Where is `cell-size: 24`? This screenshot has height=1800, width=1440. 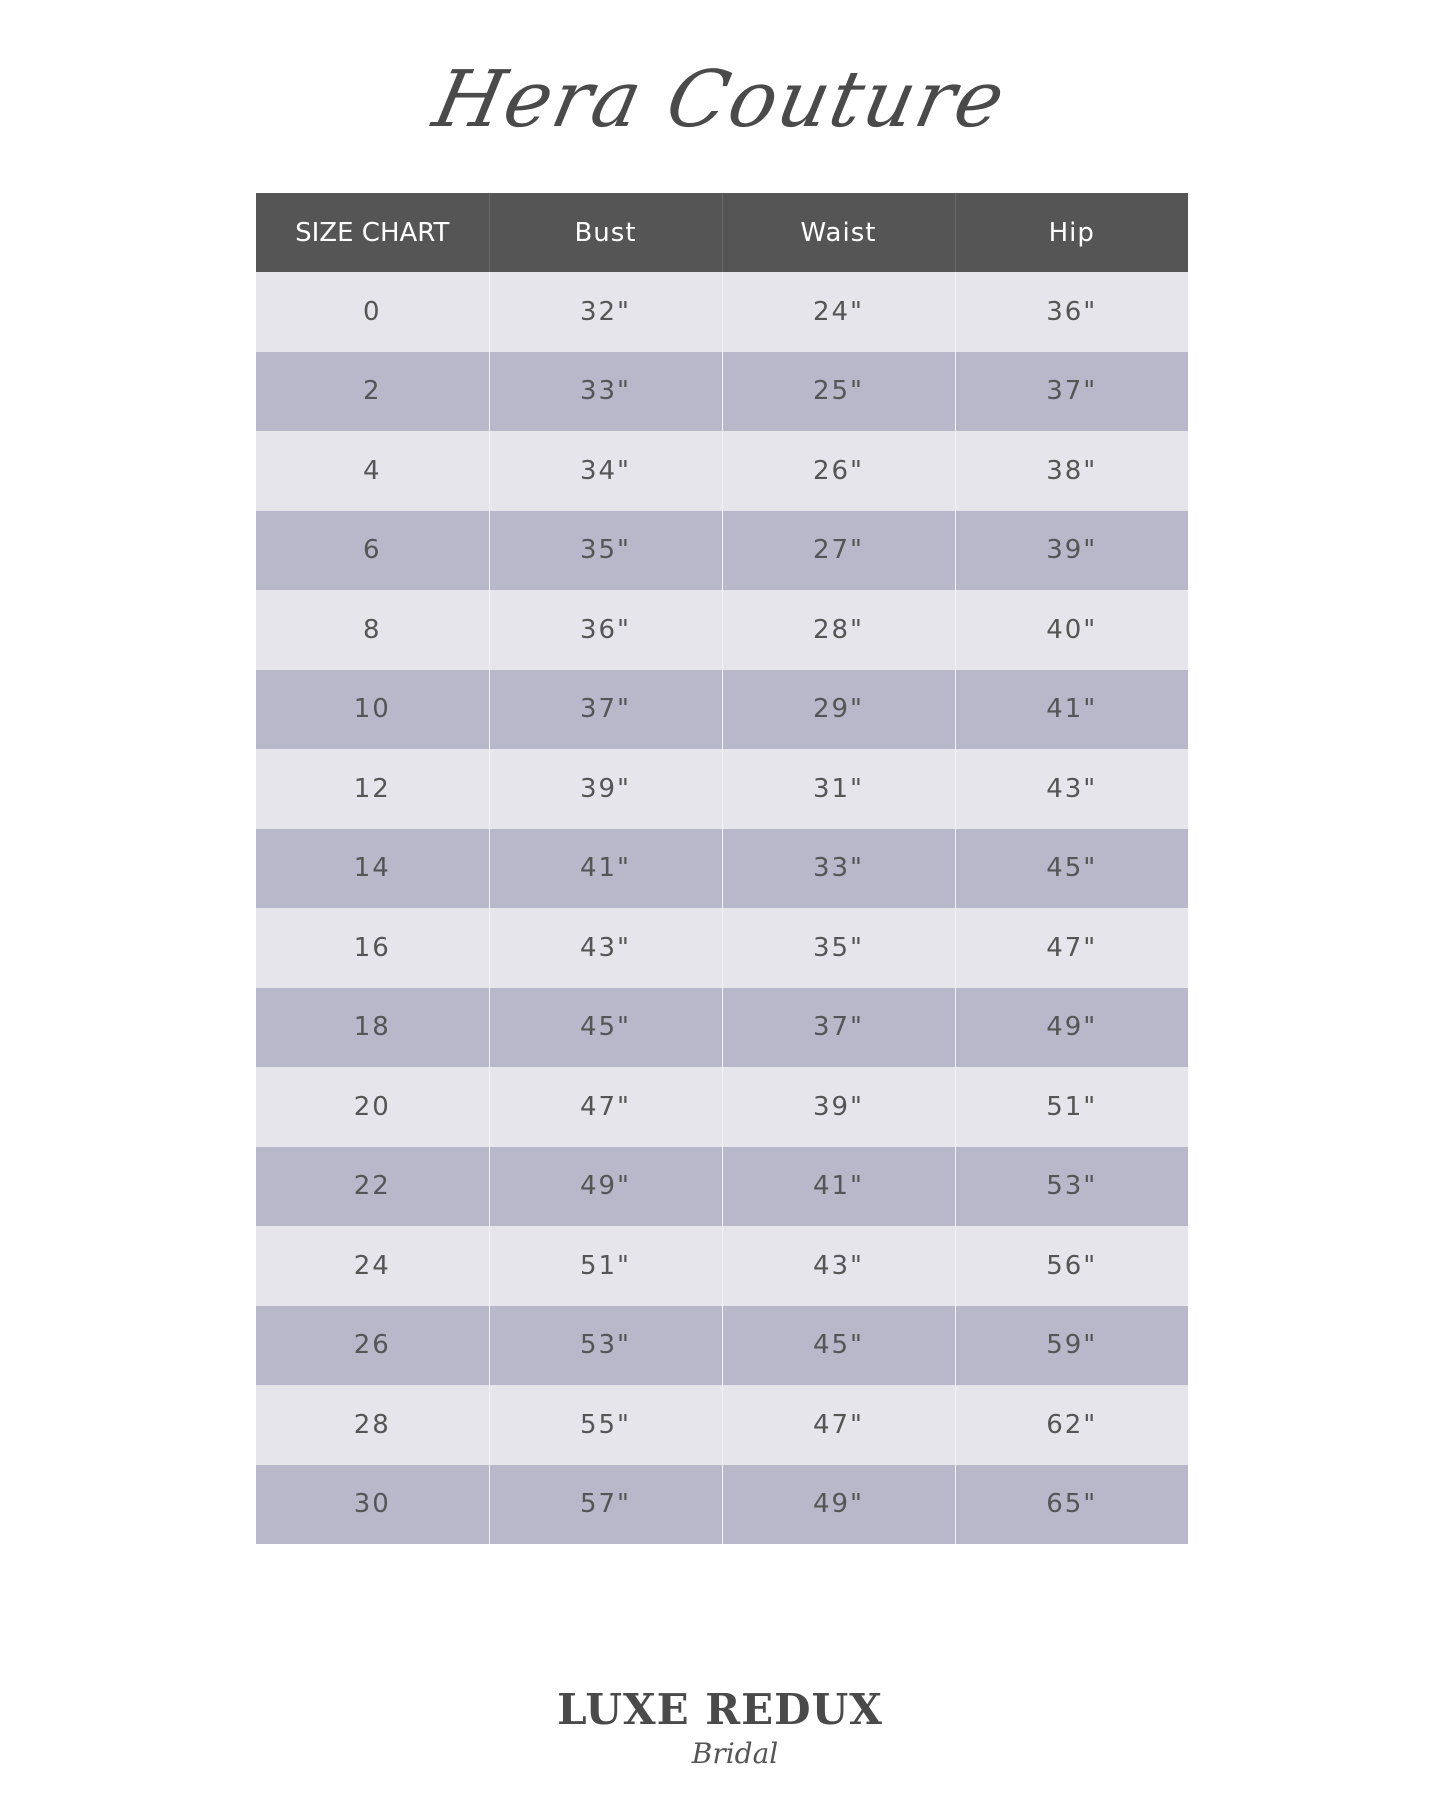 cell-size: 24 is located at coordinates (372, 1266).